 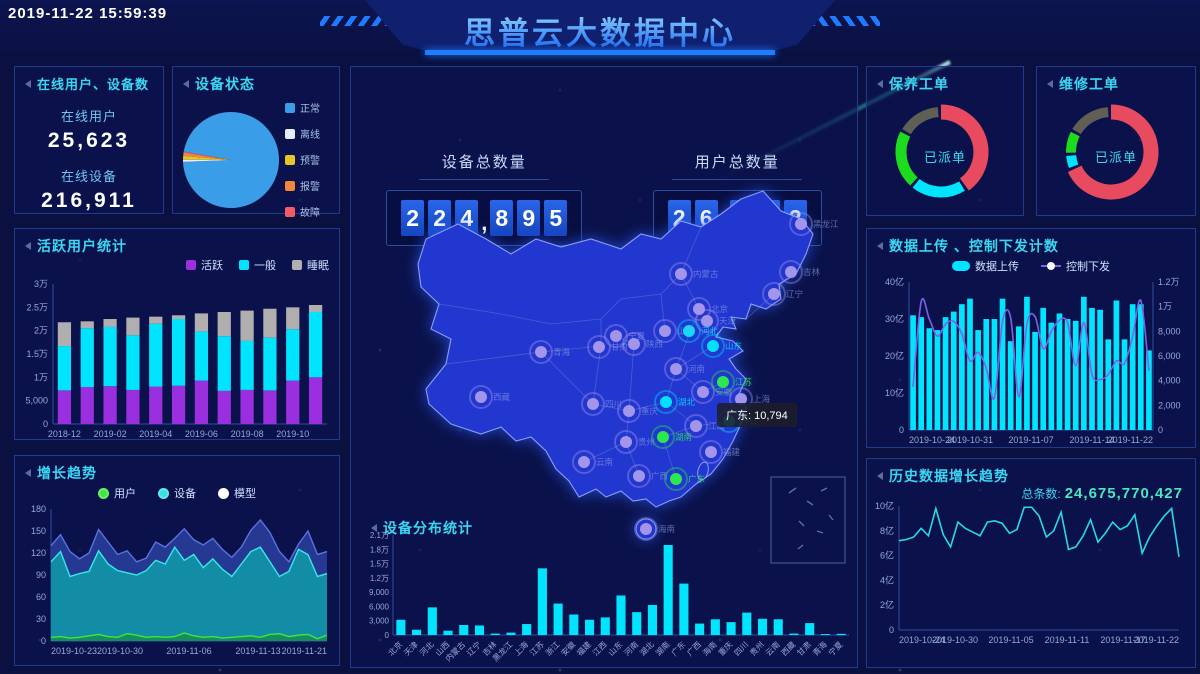 What do you see at coordinates (782, 294) in the screenshot?
I see `map-marker-辽宁: 辽宁` at bounding box center [782, 294].